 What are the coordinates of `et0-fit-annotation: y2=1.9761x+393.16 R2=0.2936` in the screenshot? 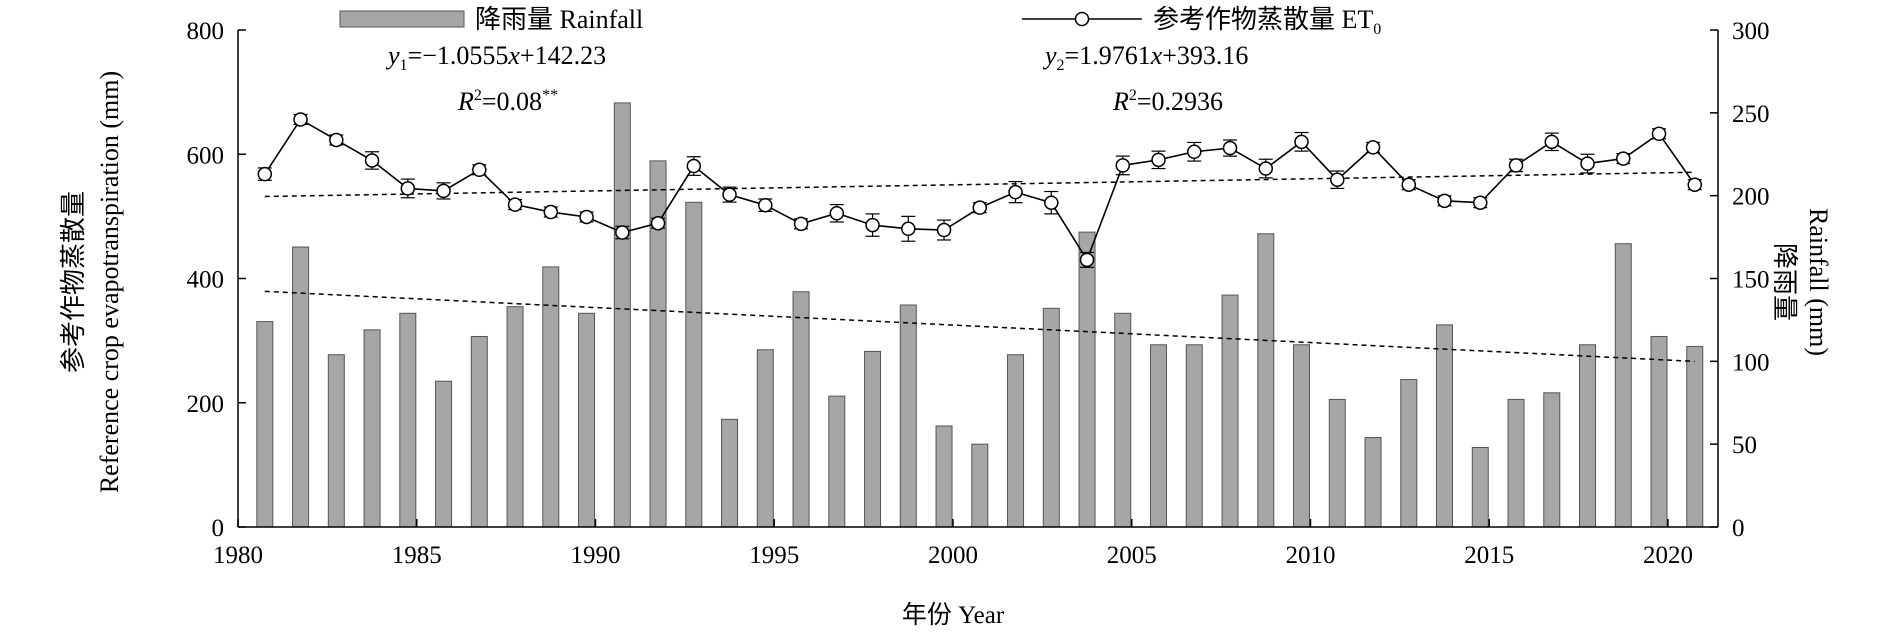 It's located at (1145, 78).